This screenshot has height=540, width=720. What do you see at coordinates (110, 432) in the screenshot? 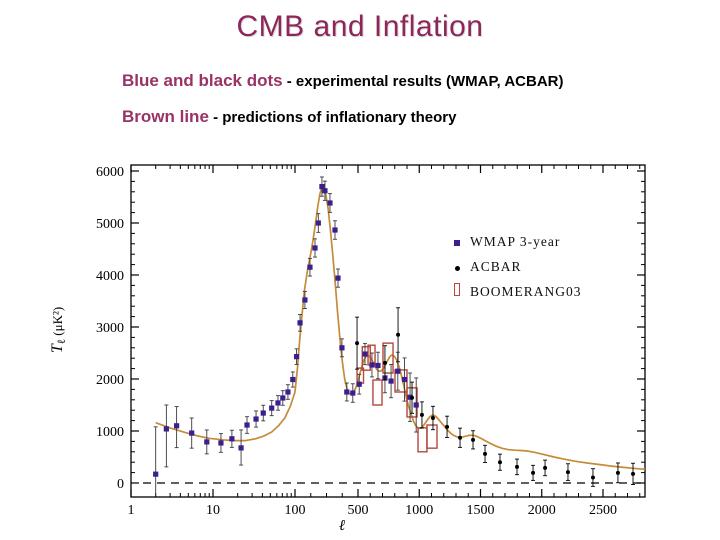
I see `y-tick-label: 1000` at bounding box center [110, 432].